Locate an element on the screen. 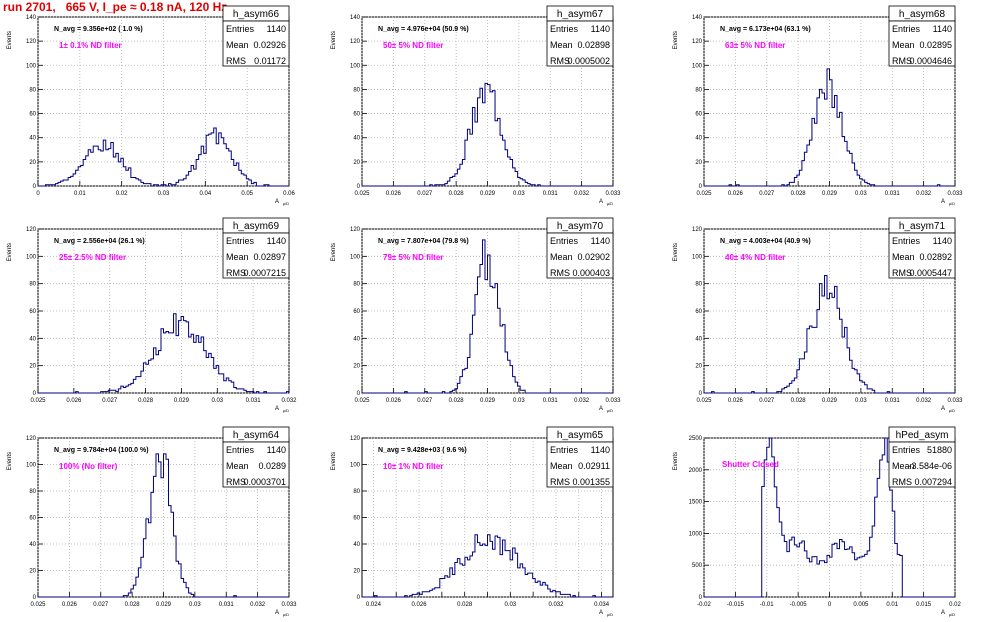 Image resolution: width=996 pixels, height=622 pixels. x-tick-label: -0.02 is located at coordinates (704, 605).